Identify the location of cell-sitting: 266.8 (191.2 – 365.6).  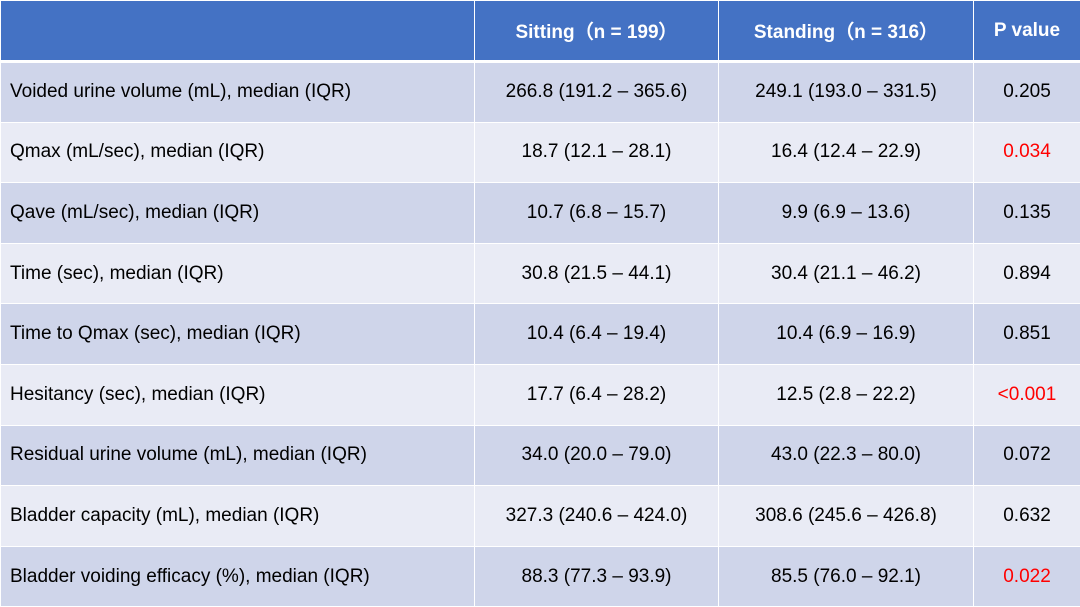
(596, 92).